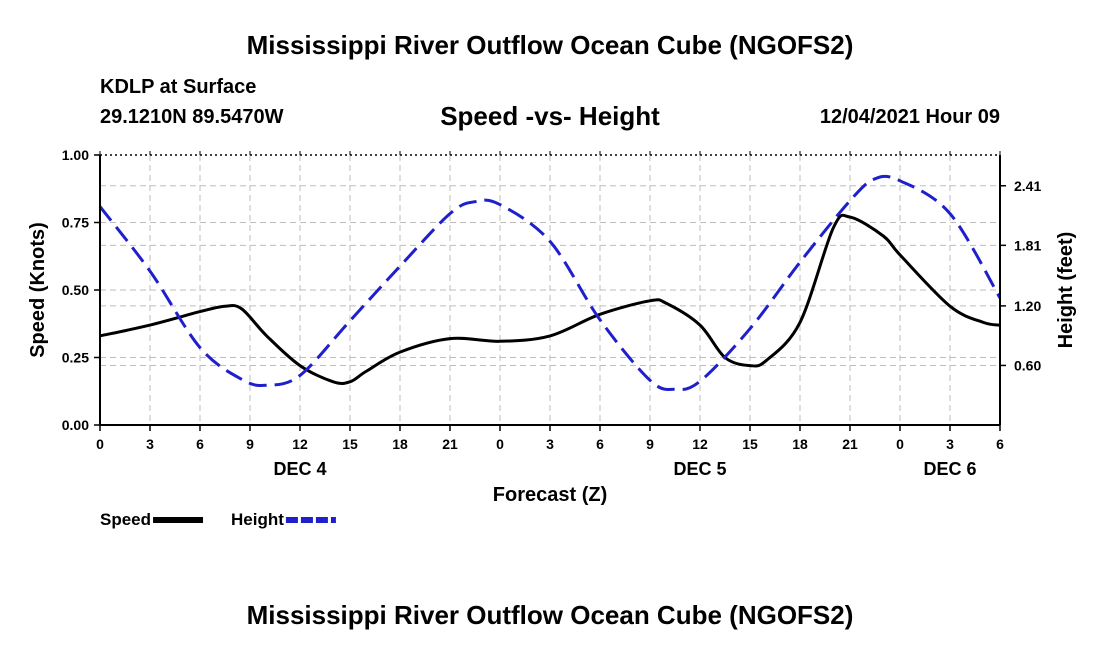  Describe the element at coordinates (75, 290) in the screenshot. I see `y-tick-label-left: 0.50` at that location.